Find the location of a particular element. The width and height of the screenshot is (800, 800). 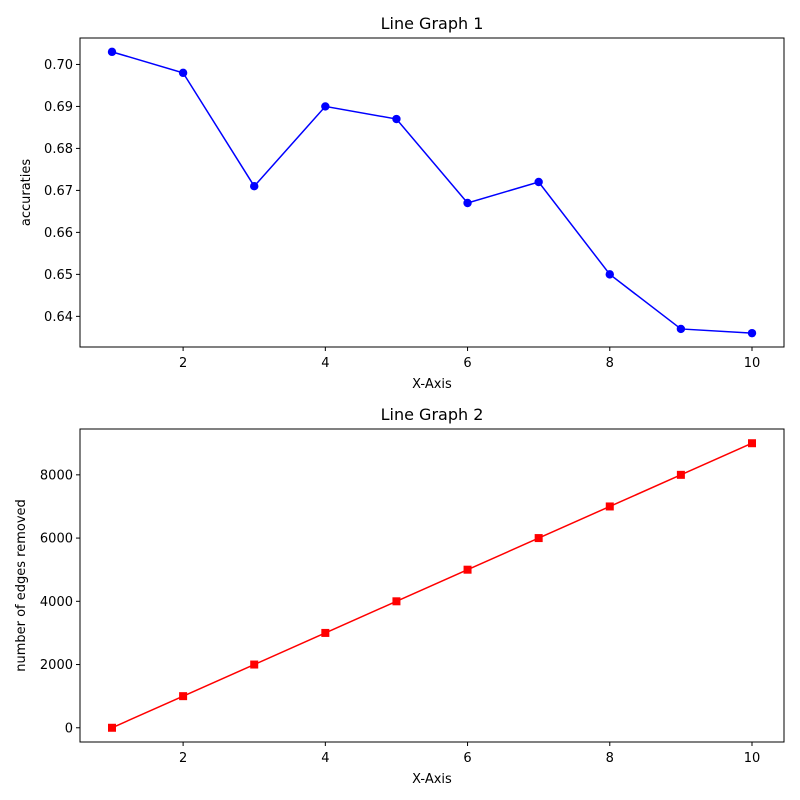

y-tick-label: 0.65 is located at coordinates (58, 275).